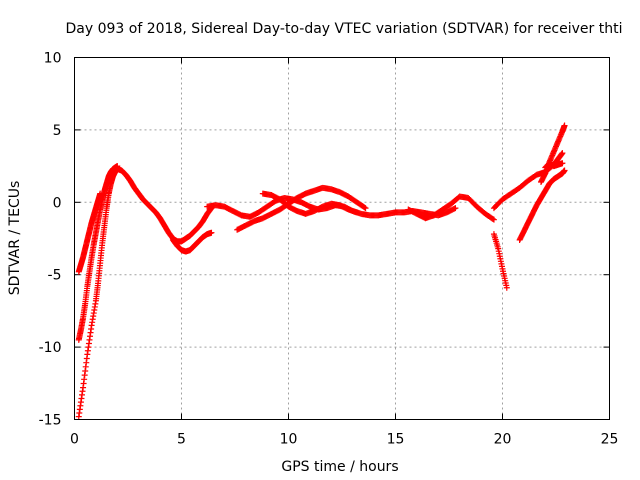 The image size is (640, 480). I want to click on x-tick-label: 25, so click(610, 440).